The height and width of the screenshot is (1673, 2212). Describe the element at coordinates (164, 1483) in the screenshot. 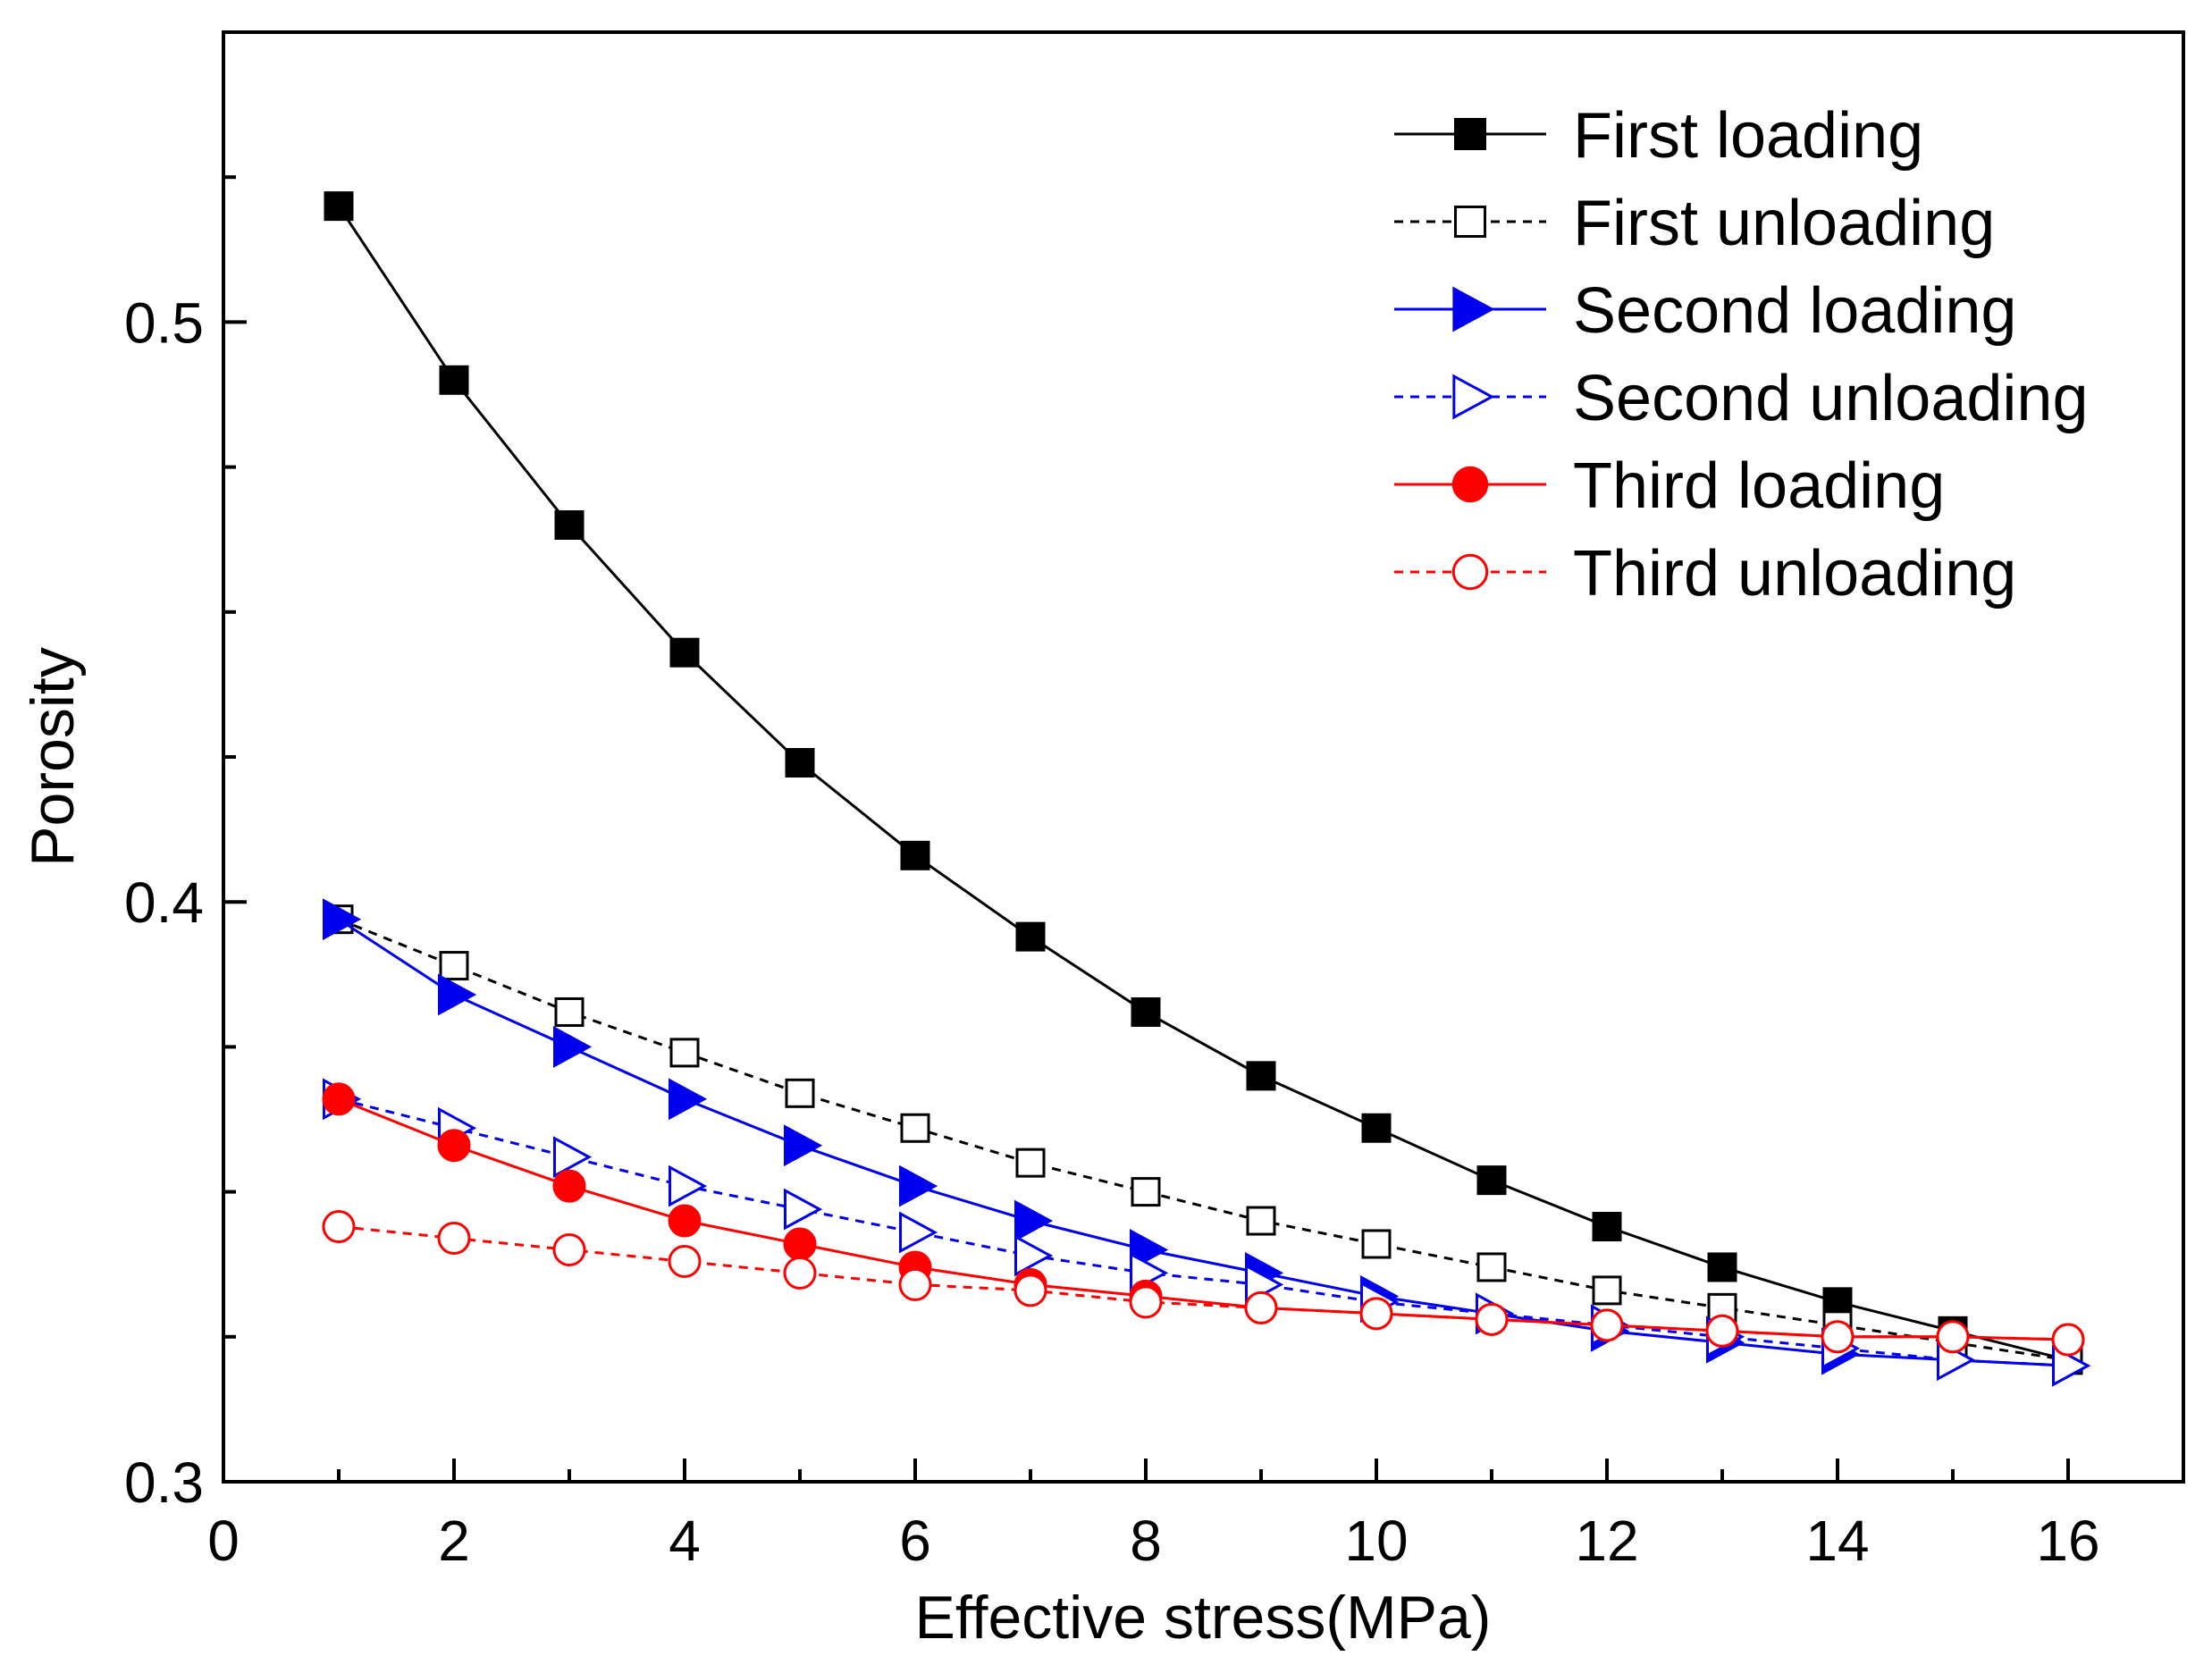

I see `y-tick-label: 0.3` at that location.